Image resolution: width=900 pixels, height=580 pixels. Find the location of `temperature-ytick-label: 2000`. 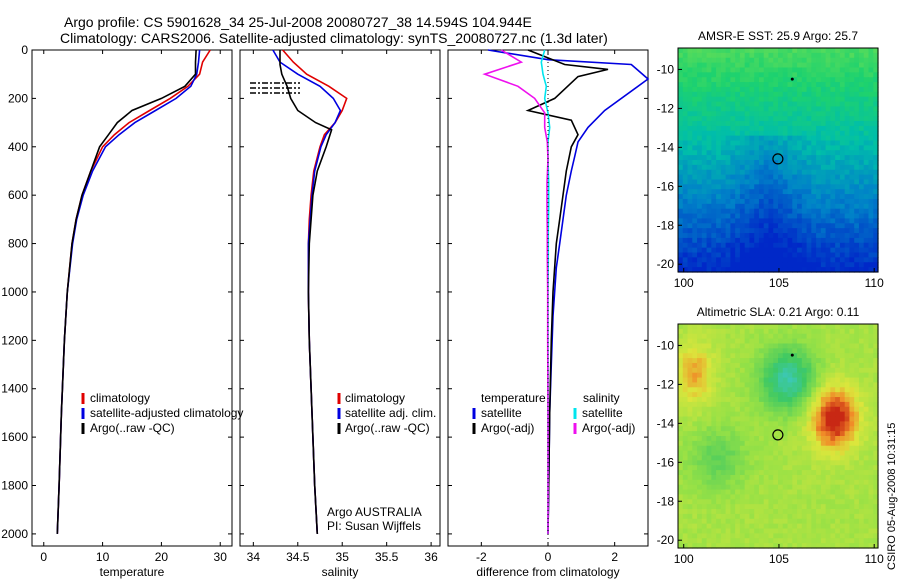

temperature-ytick-label: 2000 is located at coordinates (14, 534).